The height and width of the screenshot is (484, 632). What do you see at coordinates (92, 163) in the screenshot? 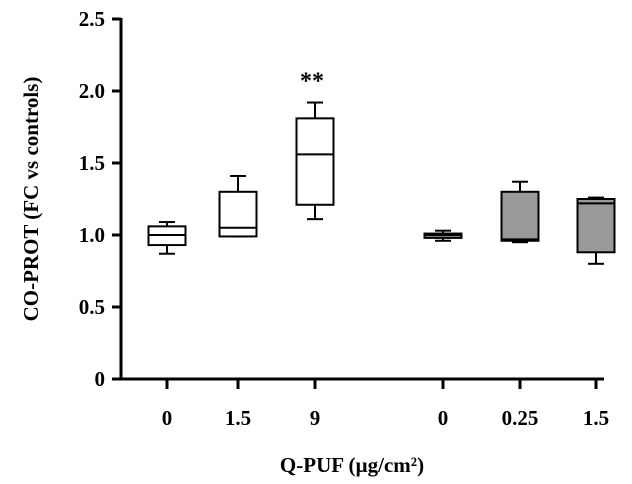
I see `y-tick-label: 1.5` at bounding box center [92, 163].